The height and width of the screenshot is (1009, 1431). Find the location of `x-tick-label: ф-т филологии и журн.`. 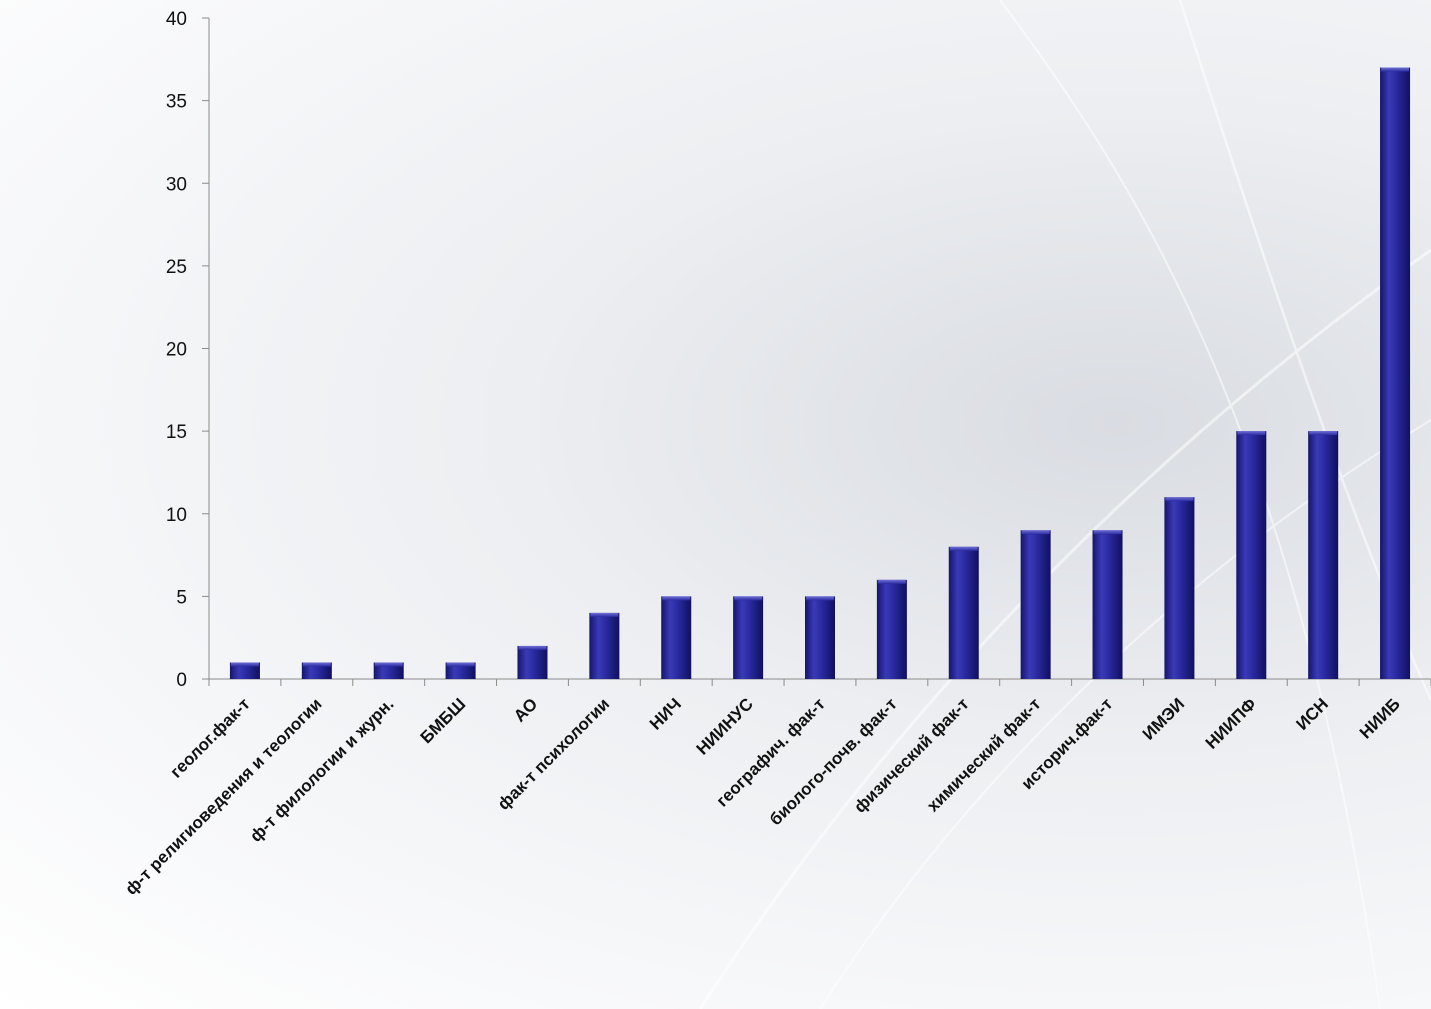

x-tick-label: ф-т филологии и журн. is located at coordinates (321, 769).